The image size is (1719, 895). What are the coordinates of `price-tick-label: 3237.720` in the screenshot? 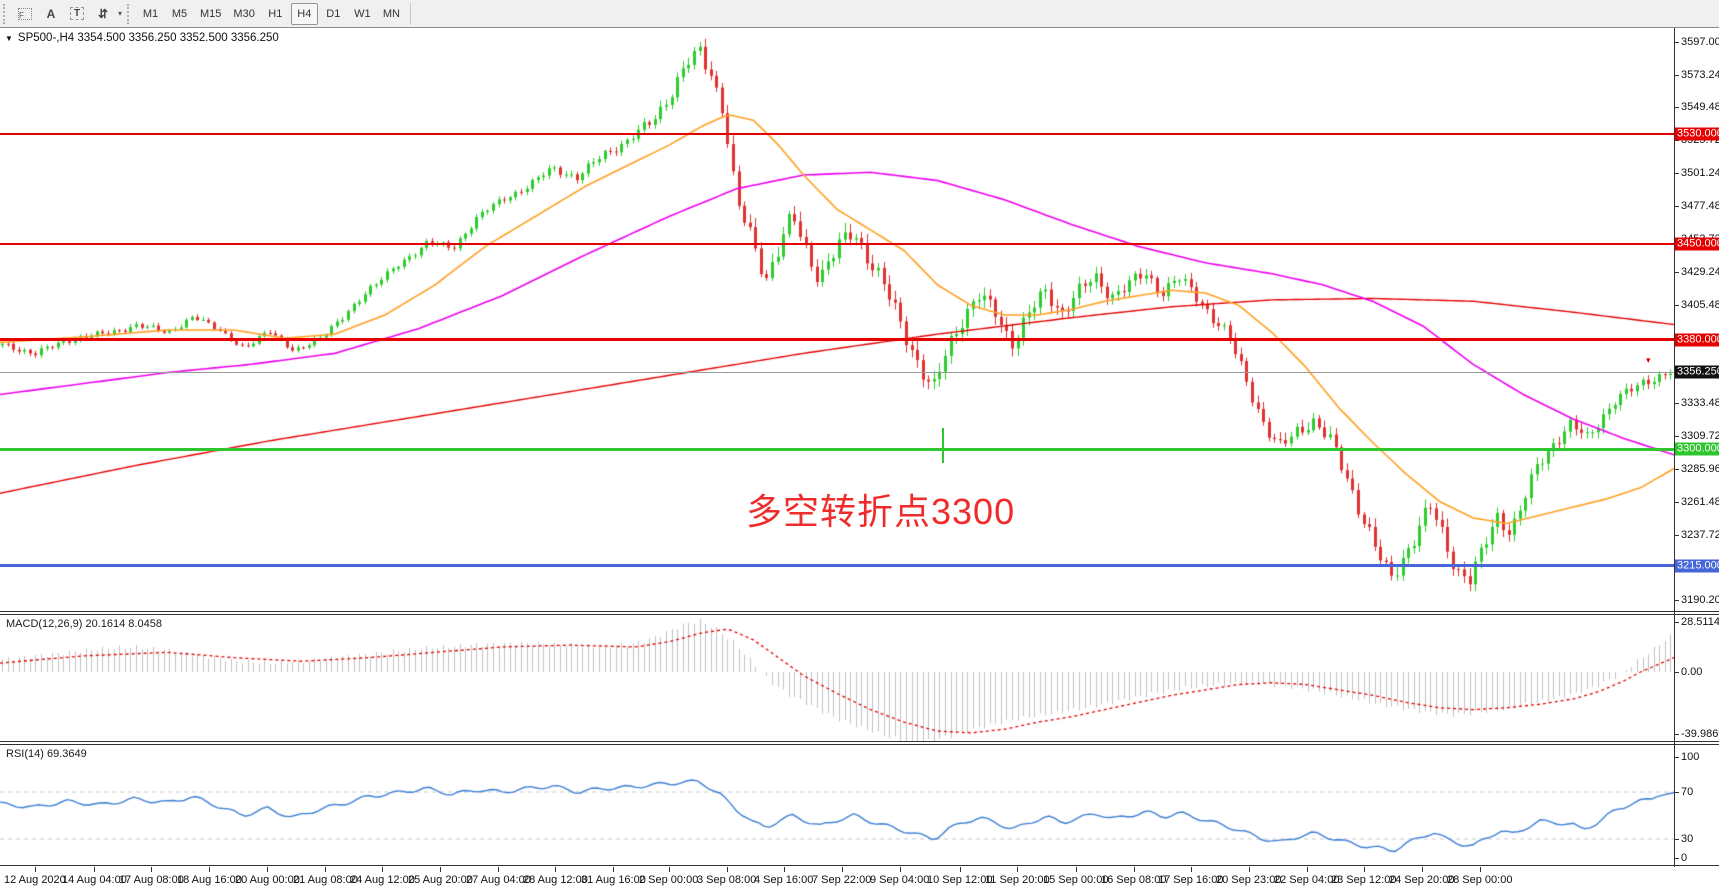 It's located at (1696, 535).